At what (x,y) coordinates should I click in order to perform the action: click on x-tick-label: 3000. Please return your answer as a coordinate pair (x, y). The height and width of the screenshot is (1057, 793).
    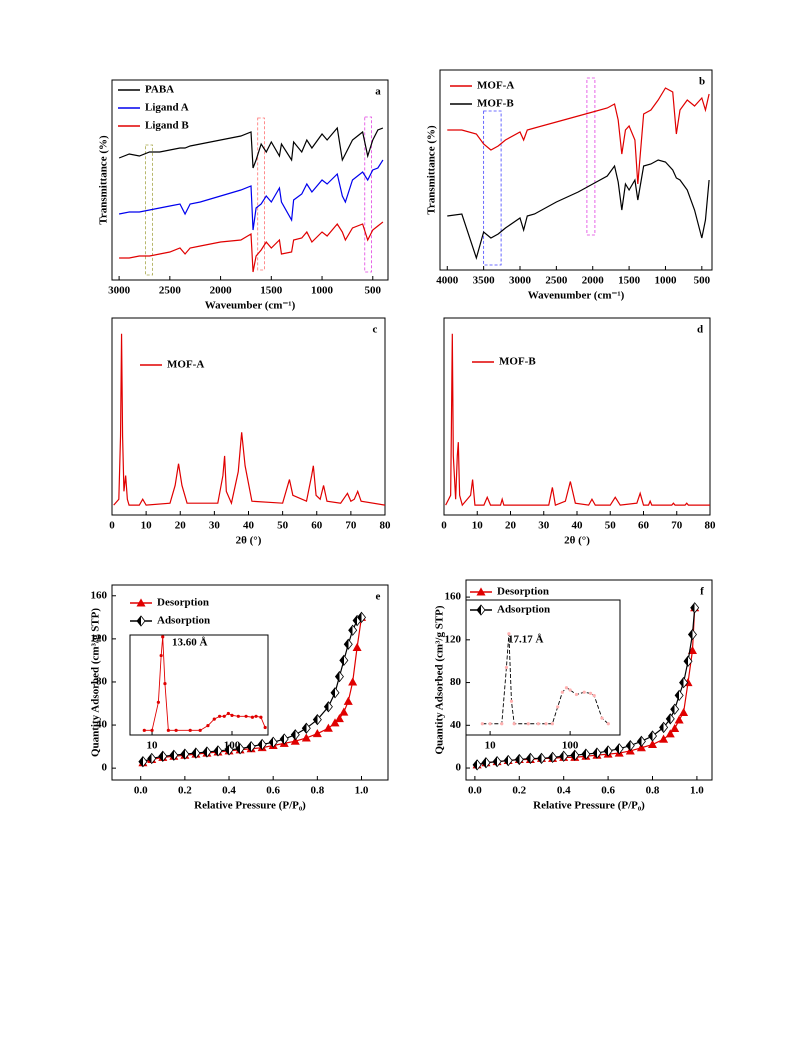
    Looking at the image, I should click on (520, 281).